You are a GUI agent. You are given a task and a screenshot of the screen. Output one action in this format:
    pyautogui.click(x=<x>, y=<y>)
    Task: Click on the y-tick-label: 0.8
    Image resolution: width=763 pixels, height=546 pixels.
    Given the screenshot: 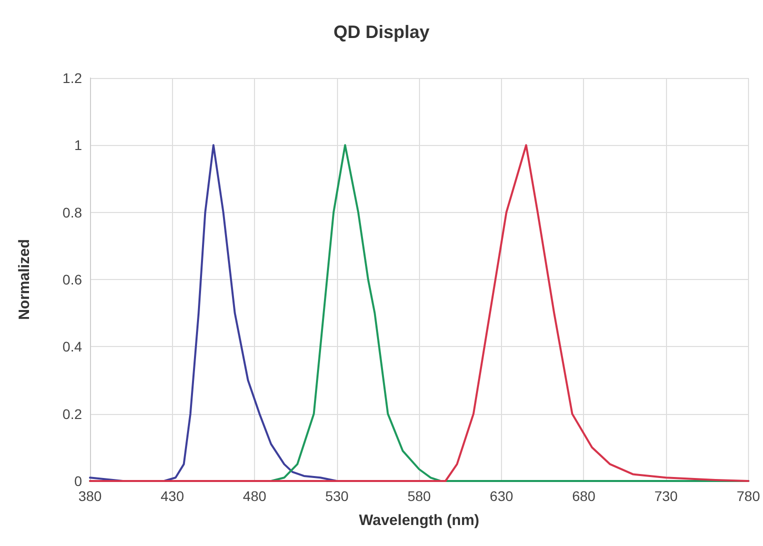 What is the action you would take?
    pyautogui.click(x=72, y=212)
    